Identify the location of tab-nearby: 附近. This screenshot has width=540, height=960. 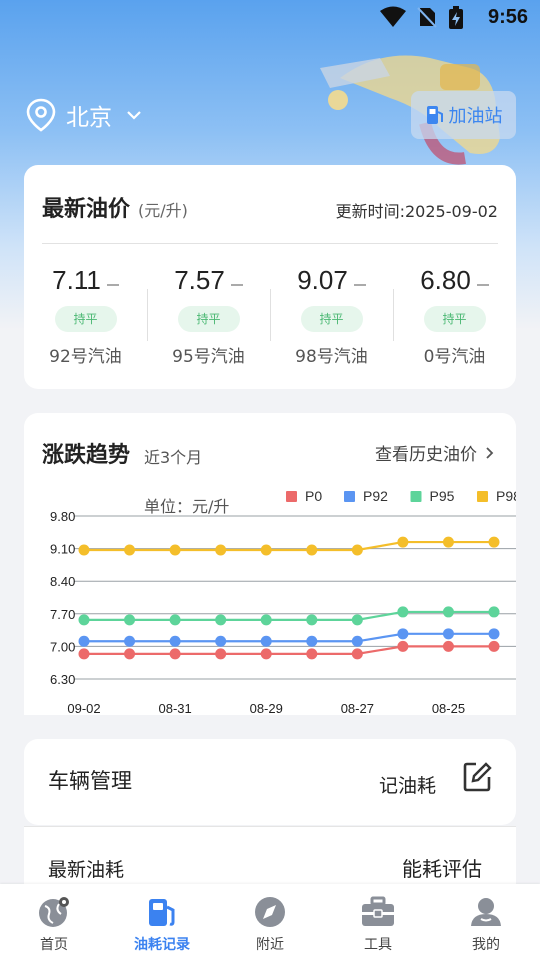
(270, 922).